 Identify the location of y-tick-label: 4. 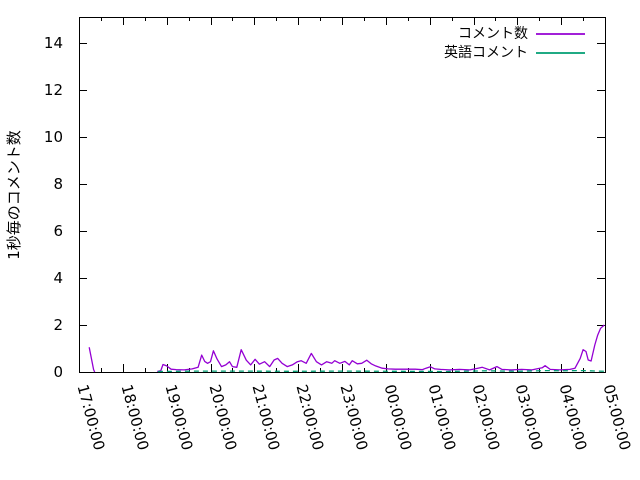
(58, 277).